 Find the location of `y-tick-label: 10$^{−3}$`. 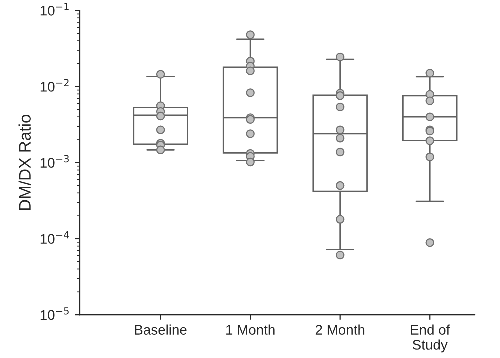

y-tick-label: 10$^{−3}$ is located at coordinates (54, 161).